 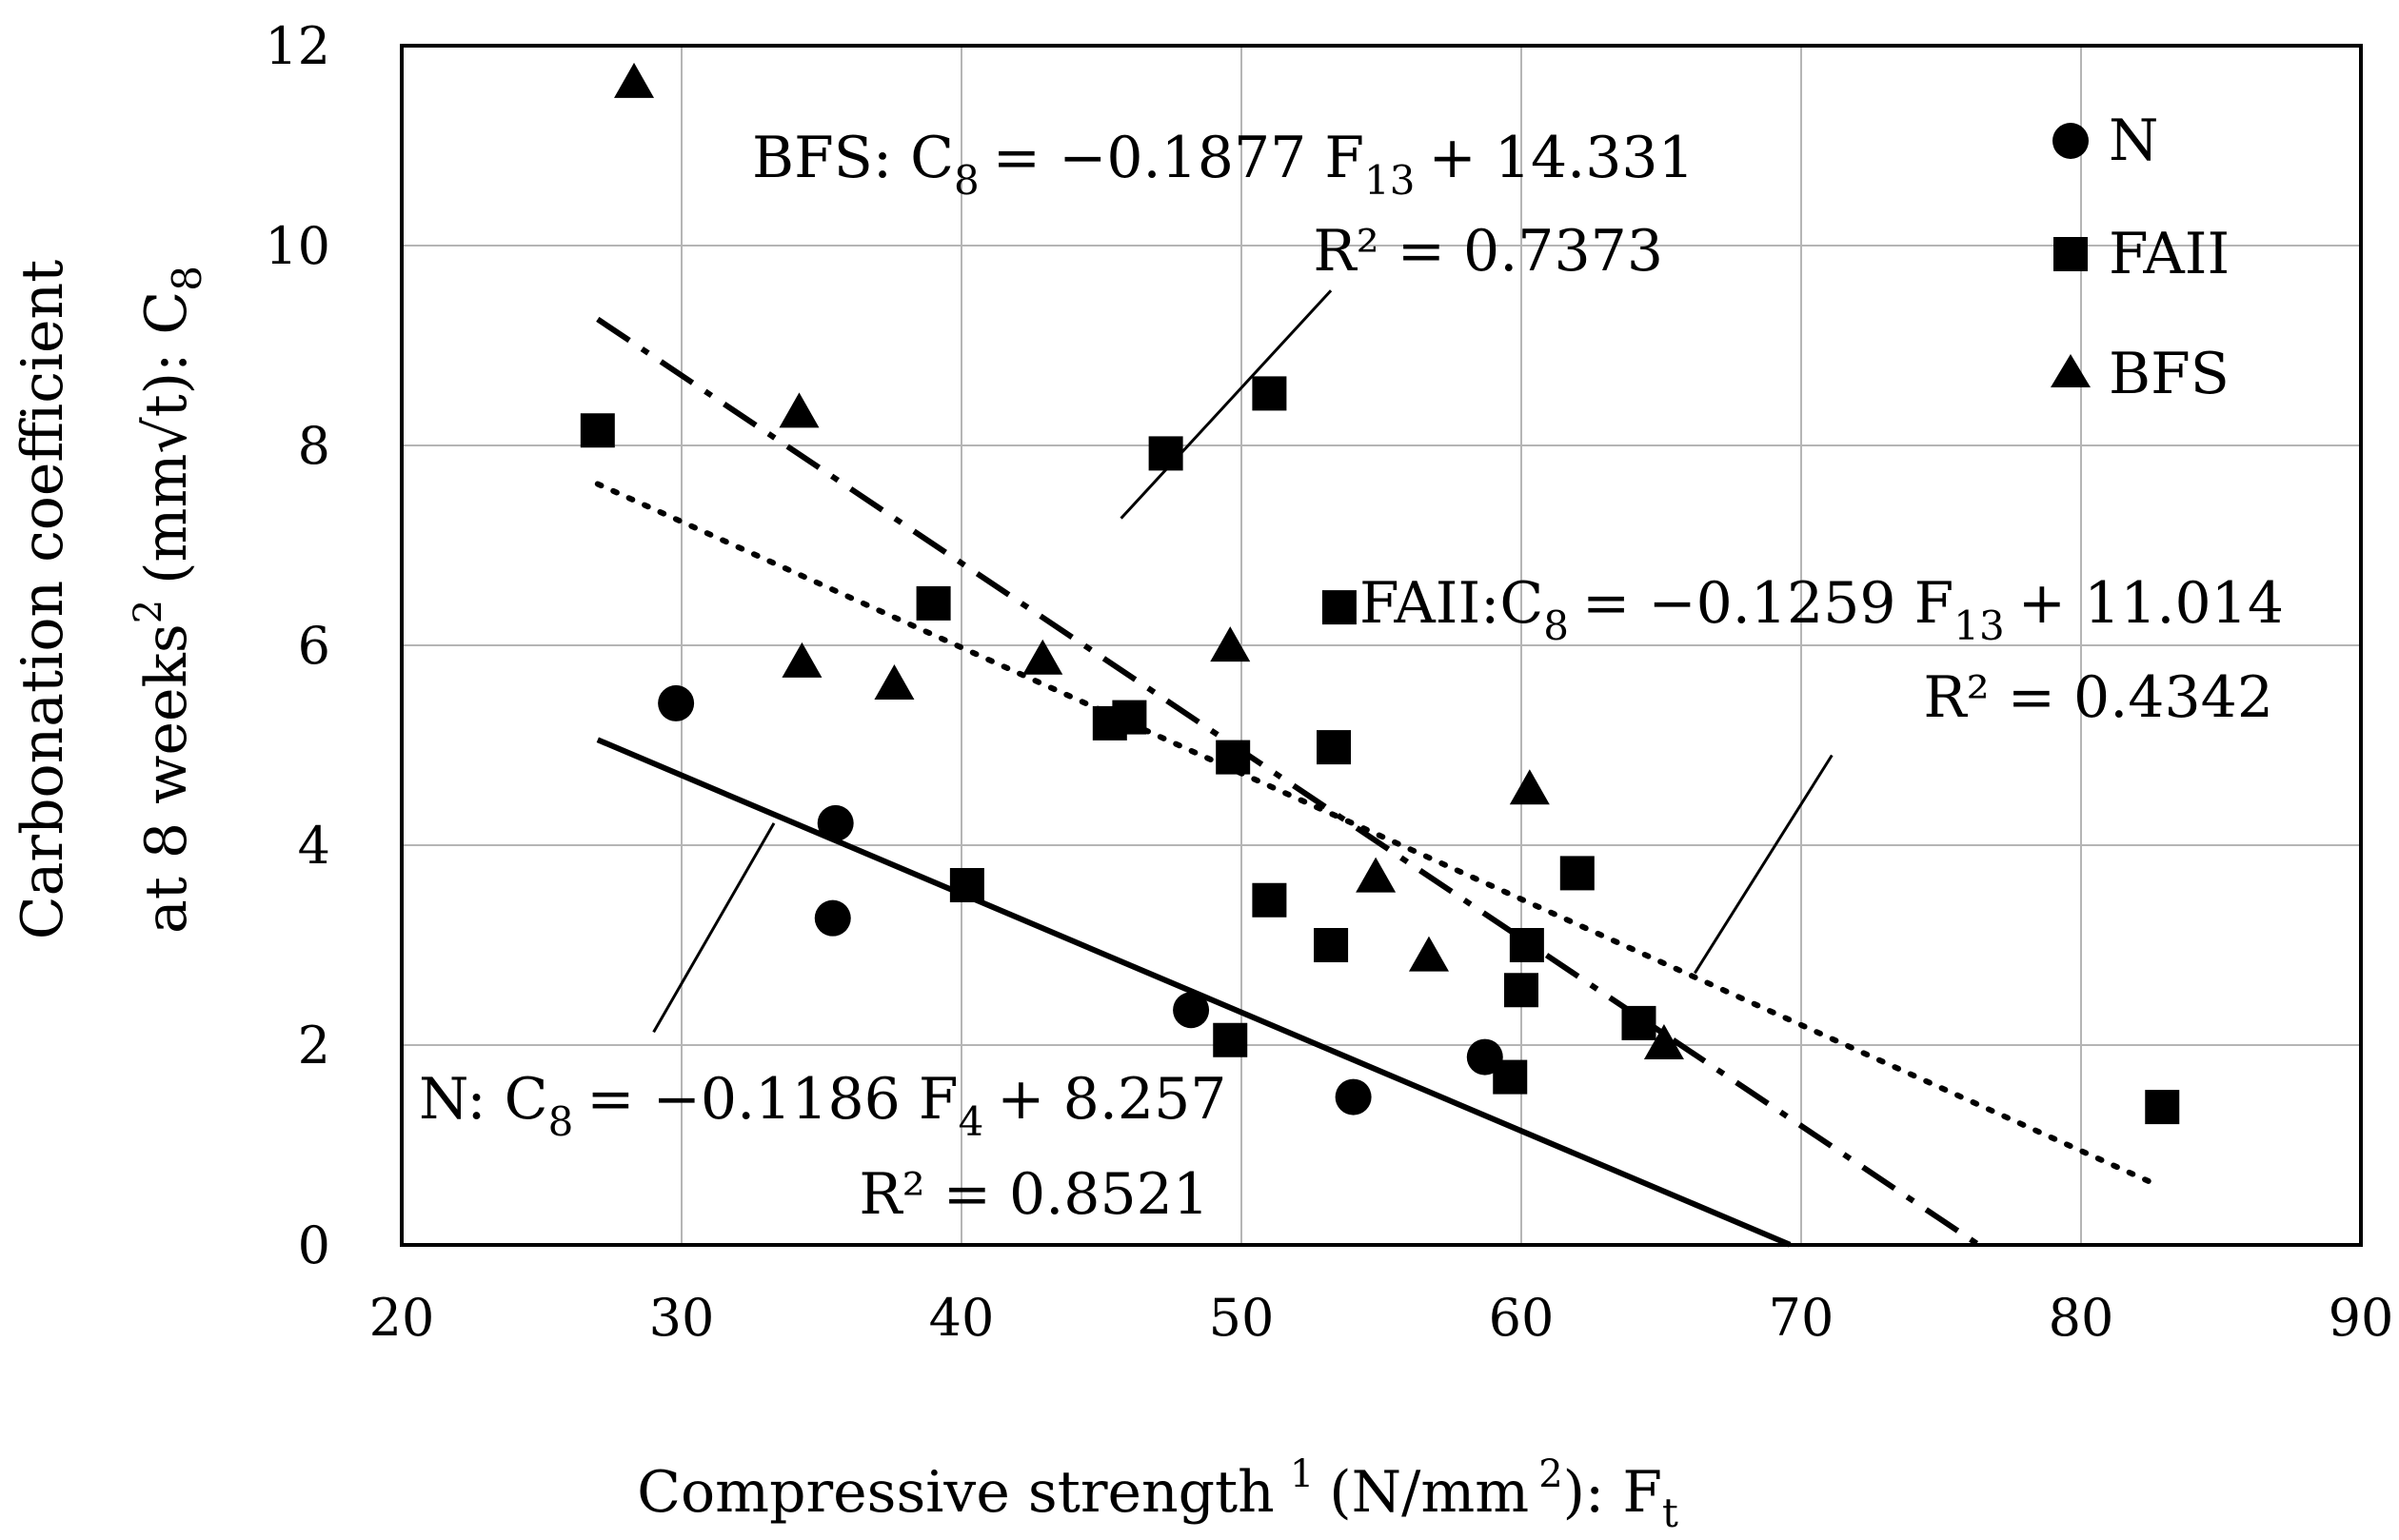 I want to click on x-tick-label: 40, so click(x=962, y=1318).